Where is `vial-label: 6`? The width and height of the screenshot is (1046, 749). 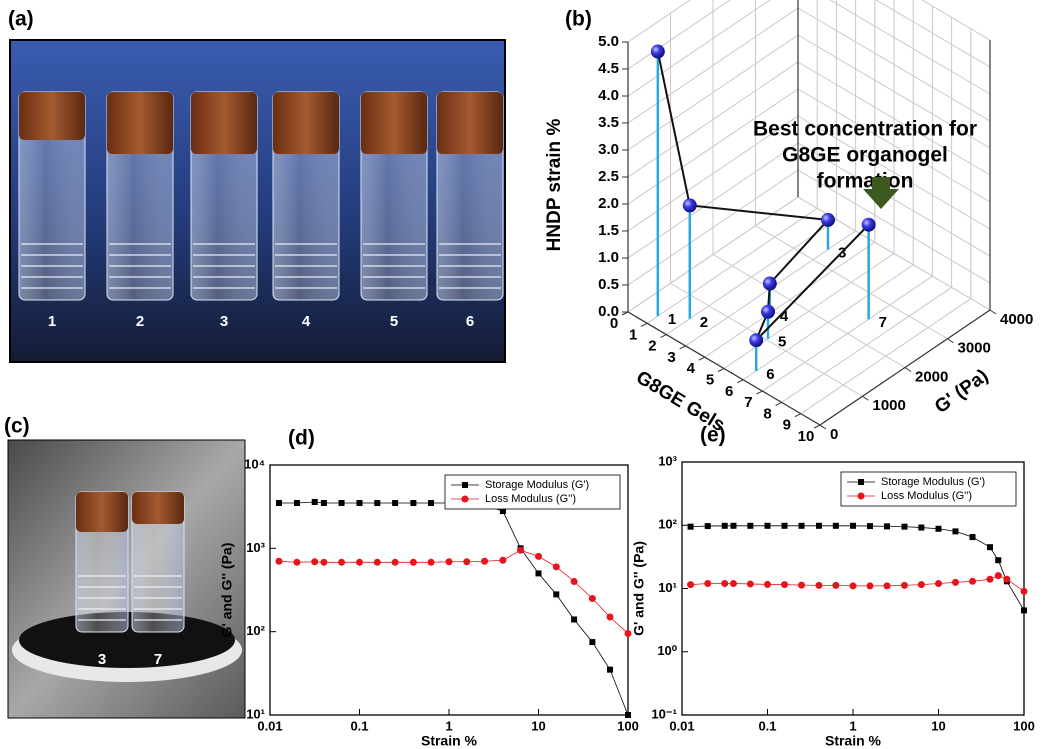 vial-label: 6 is located at coordinates (470, 321).